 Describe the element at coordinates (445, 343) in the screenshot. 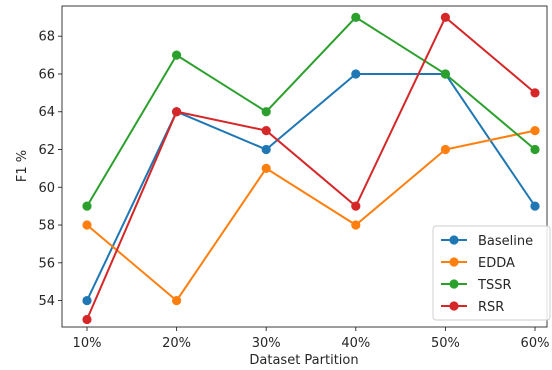

I see `x-tick-label: 50%` at that location.